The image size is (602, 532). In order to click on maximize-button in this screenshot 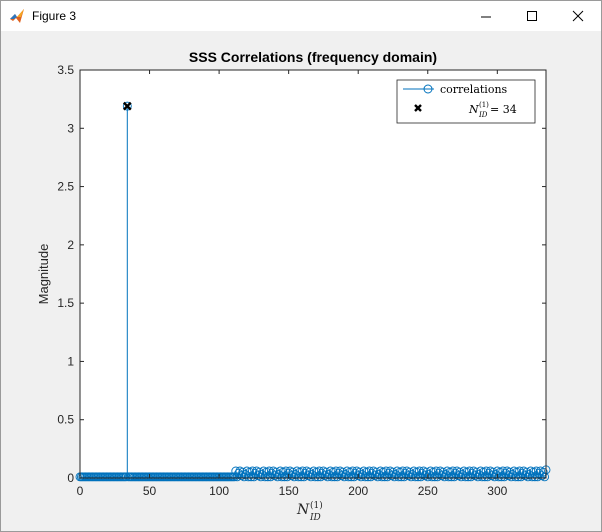, I will do `click(532, 16)`.